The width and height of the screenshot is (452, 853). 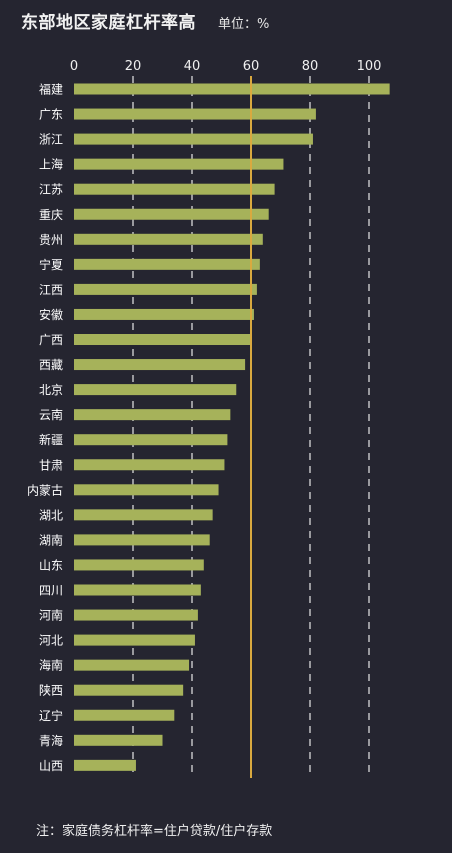 I want to click on category-label: 上海, so click(x=51, y=164).